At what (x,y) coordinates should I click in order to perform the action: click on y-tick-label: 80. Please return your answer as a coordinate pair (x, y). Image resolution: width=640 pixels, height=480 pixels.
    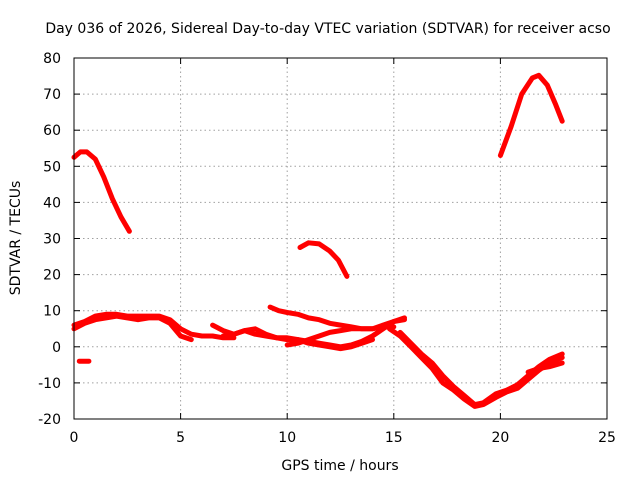
    Looking at the image, I should click on (52, 59).